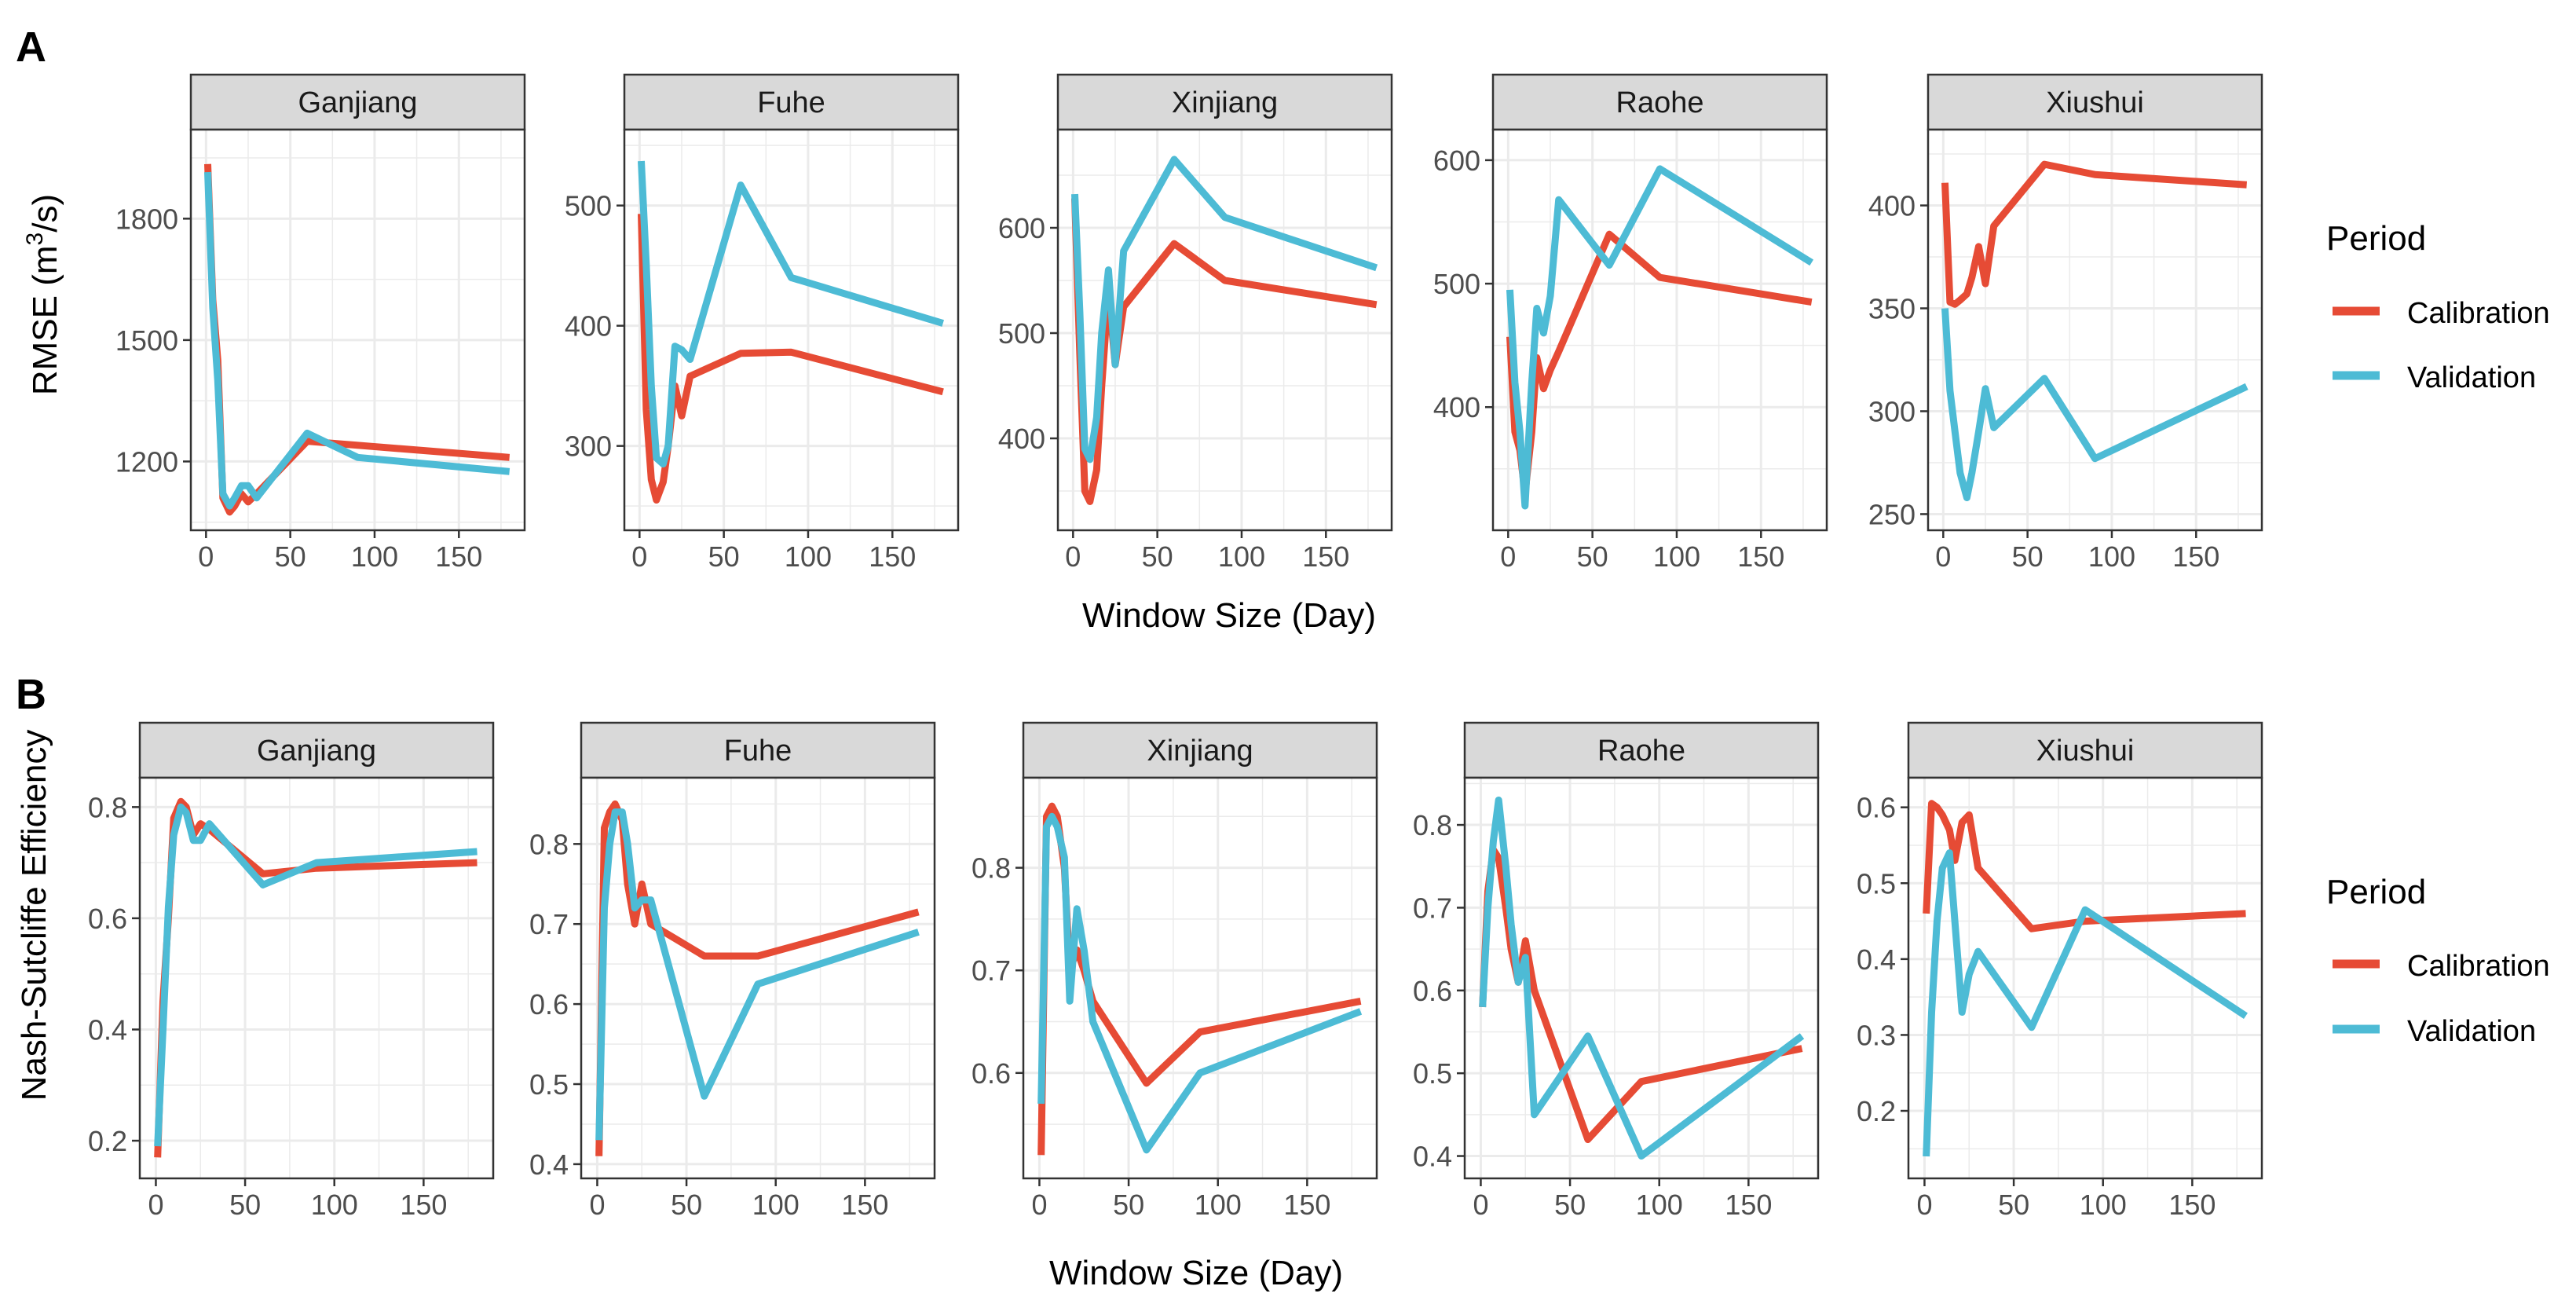 This screenshot has width=2576, height=1297. I want to click on y-tick-label: 600, so click(1457, 161).